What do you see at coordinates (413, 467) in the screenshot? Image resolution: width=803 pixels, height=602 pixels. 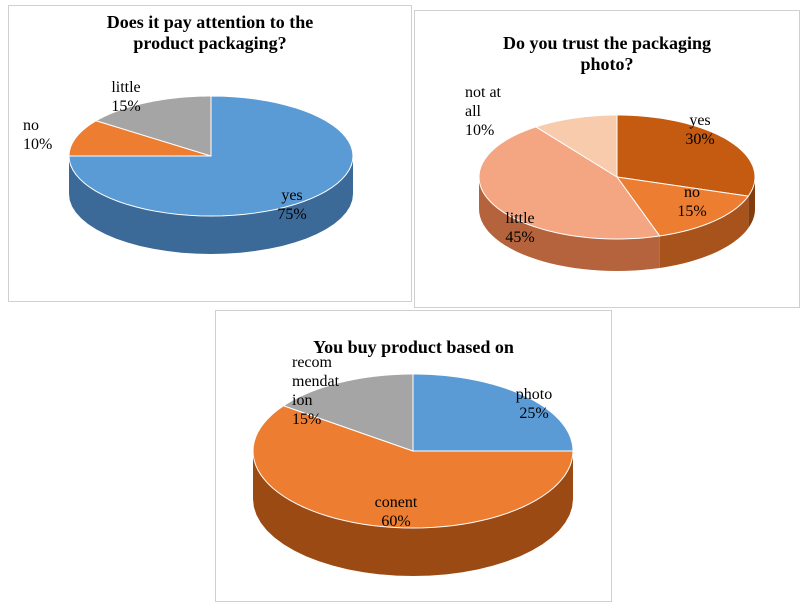 I see `pie-slice-conent` at bounding box center [413, 467].